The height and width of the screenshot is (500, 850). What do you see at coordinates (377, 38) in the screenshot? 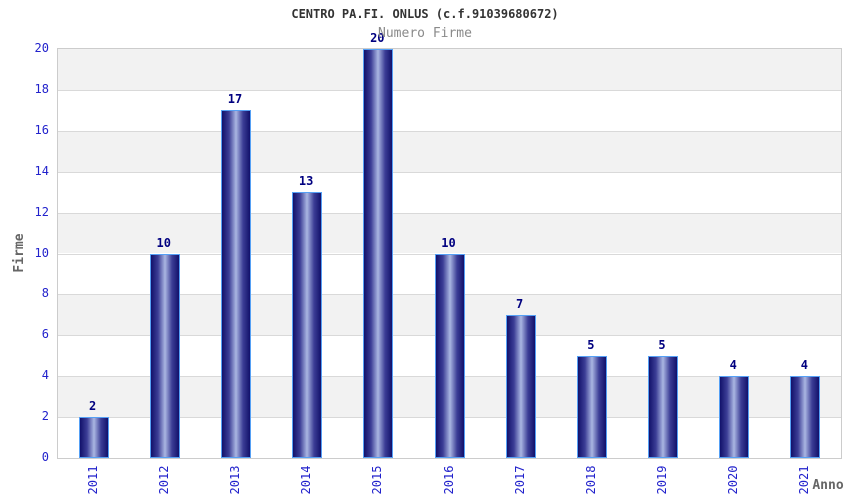
I see `bar-value-label: 20` at bounding box center [377, 38].